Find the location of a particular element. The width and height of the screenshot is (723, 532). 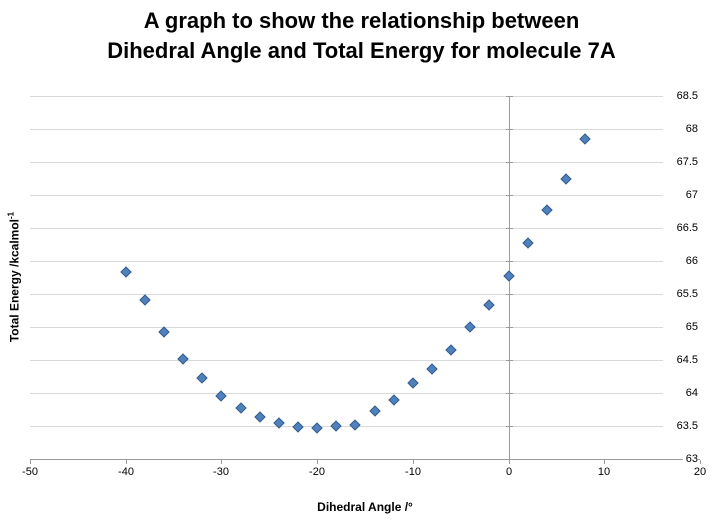

y-axis-title: Total Energy /kcalmol-1 is located at coordinates (14, 277).